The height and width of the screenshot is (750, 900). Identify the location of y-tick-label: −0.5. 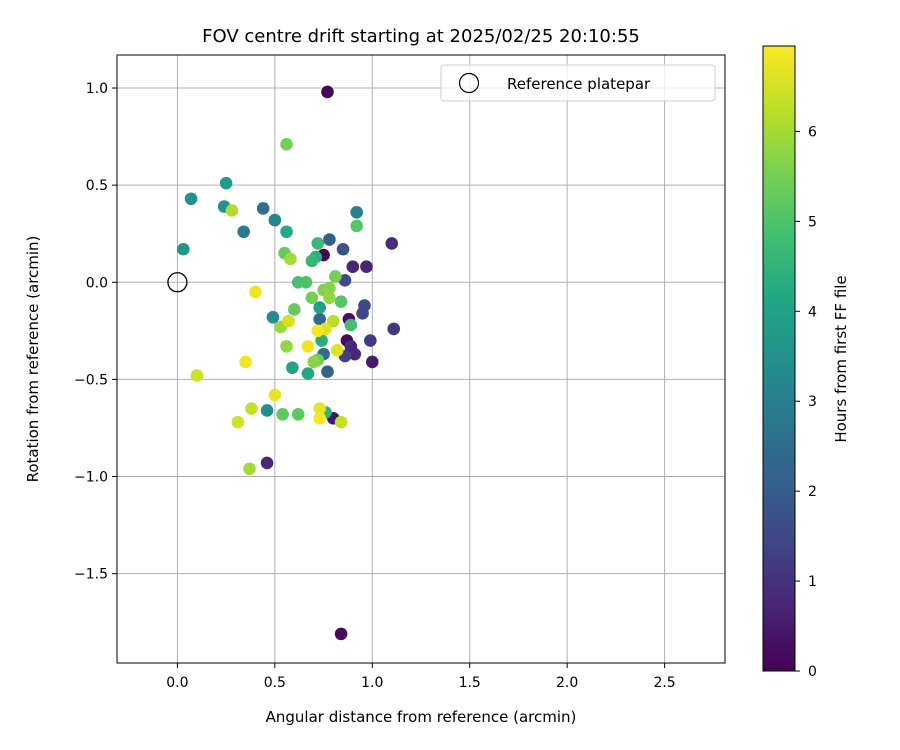
(91, 380).